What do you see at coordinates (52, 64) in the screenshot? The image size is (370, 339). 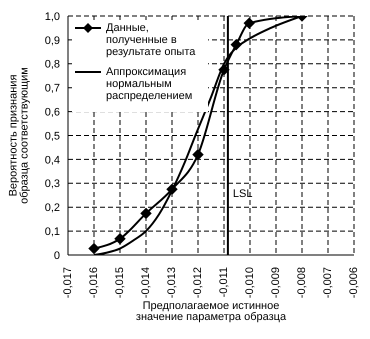 I see `y-tick-label: 0,8` at bounding box center [52, 64].